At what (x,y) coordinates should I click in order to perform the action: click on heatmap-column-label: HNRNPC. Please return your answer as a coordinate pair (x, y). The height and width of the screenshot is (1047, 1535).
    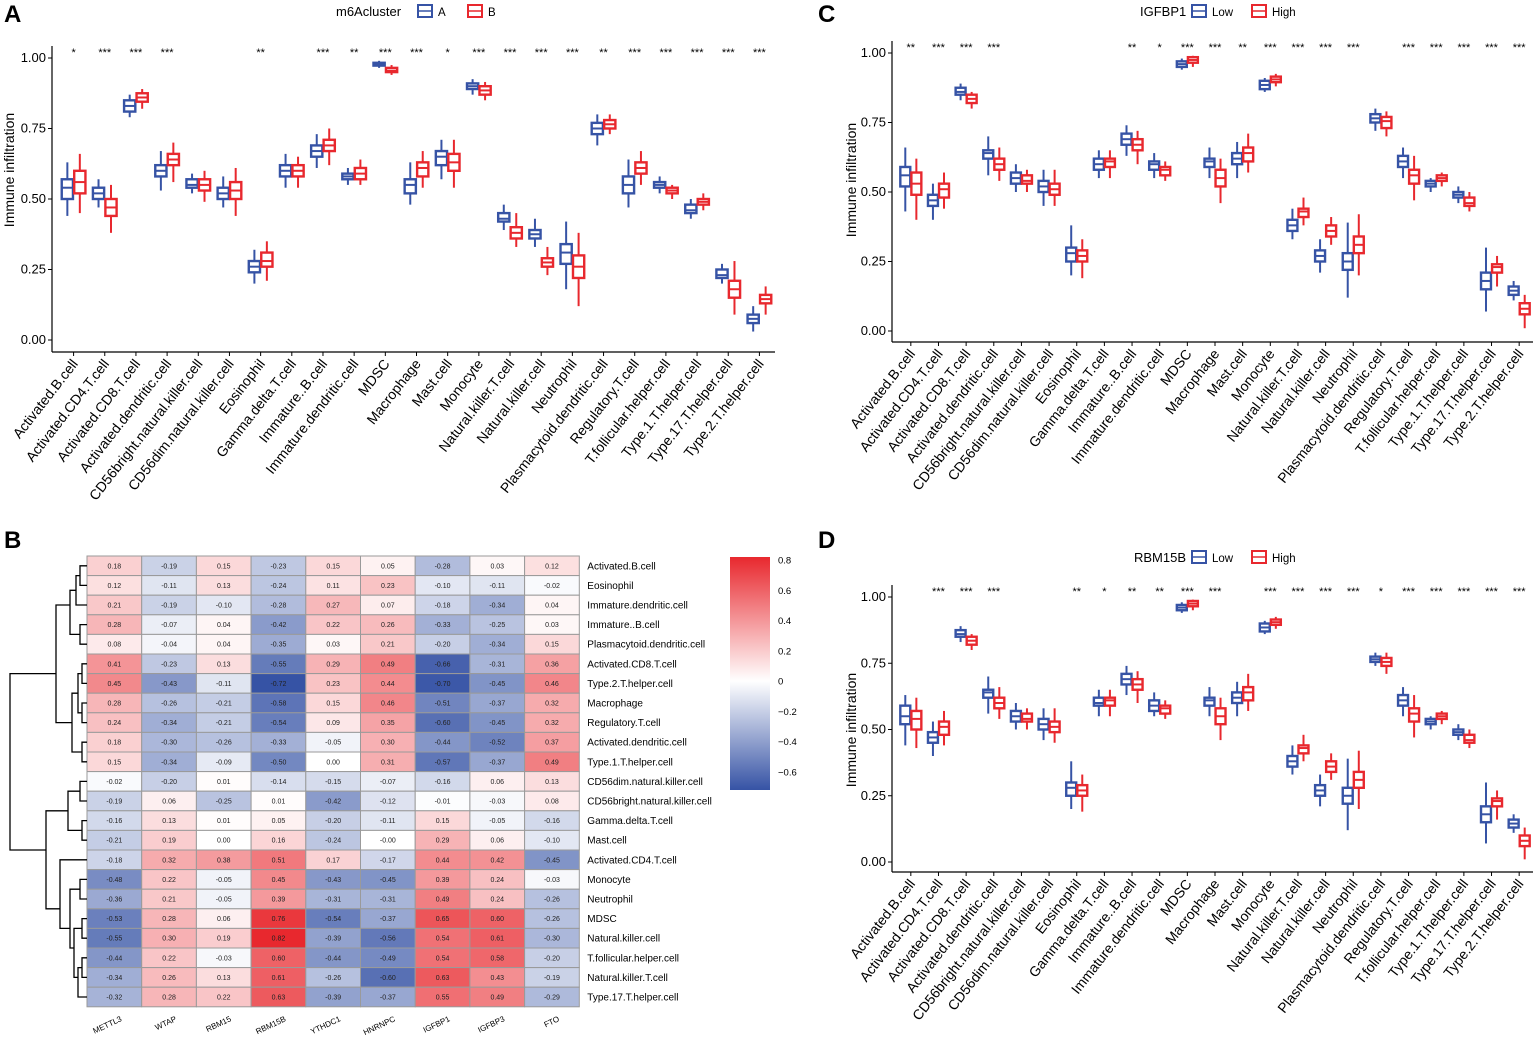
    Looking at the image, I should click on (379, 1025).